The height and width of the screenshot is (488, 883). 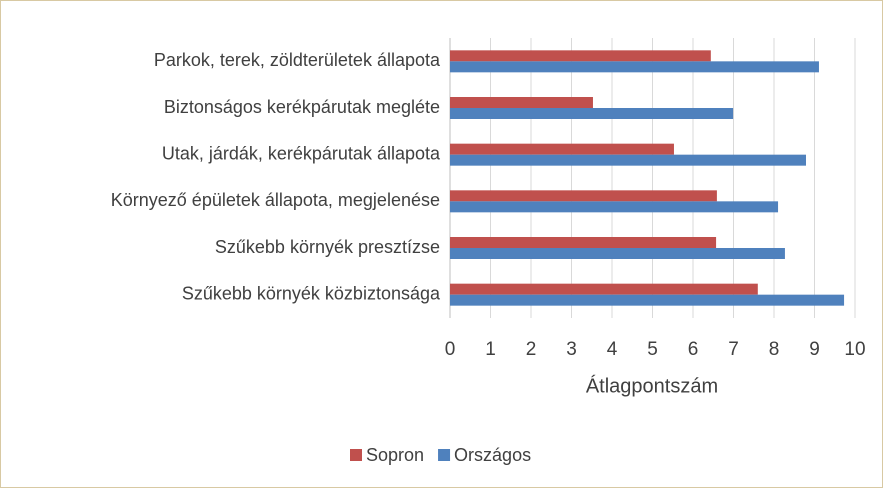 I want to click on y-tick-label: Szűkebb környék presztízse, so click(x=327, y=247).